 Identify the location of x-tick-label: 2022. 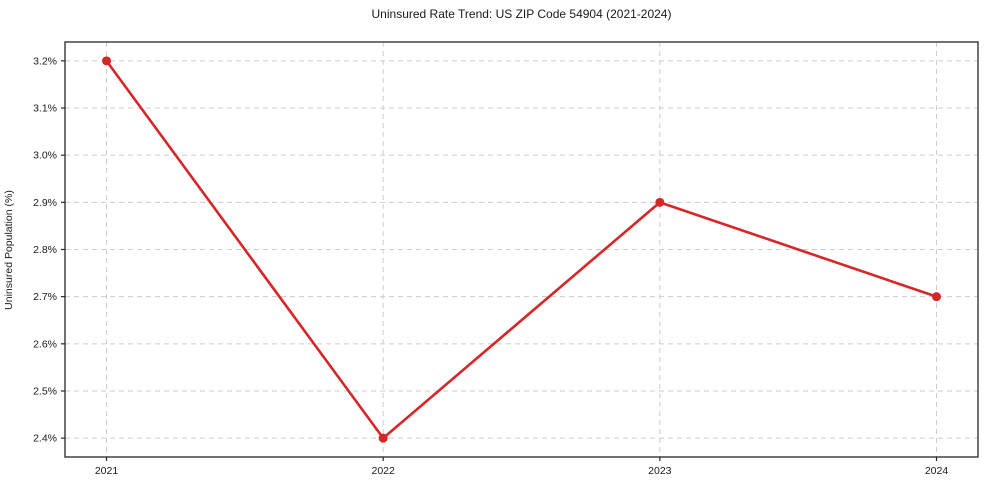
(383, 471).